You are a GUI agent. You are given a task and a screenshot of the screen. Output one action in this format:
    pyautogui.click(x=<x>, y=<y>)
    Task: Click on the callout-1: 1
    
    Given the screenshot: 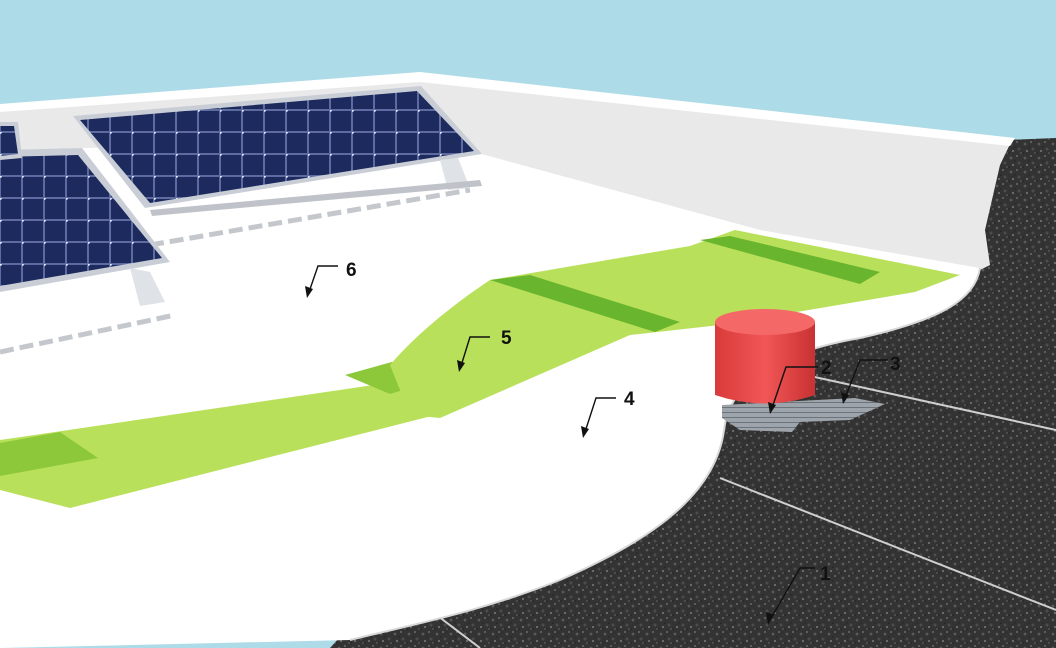 What is the action you would take?
    pyautogui.click(x=798, y=594)
    